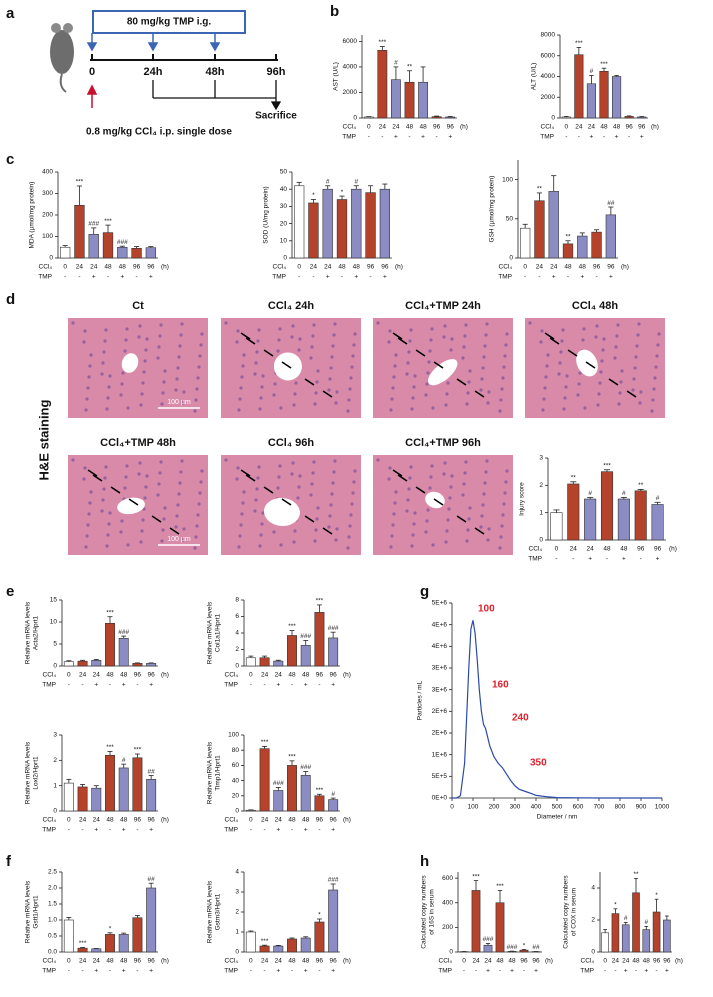  What do you see at coordinates (266, 214) in the screenshot?
I see `y-axis-label: SOD (U/mg protein)` at bounding box center [266, 214].